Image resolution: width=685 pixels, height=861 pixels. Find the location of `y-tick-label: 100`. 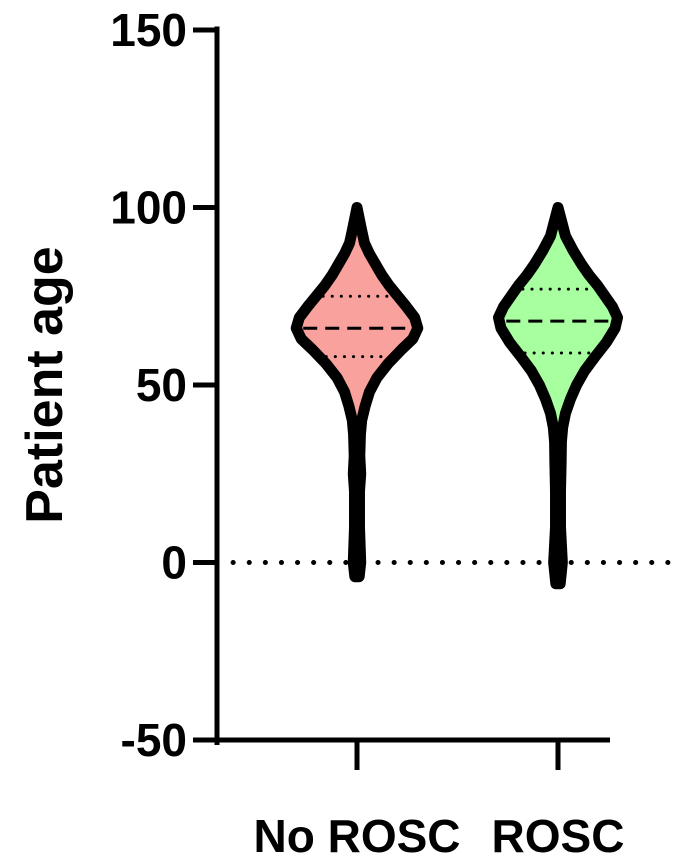

y-tick-label: 100 is located at coordinates (148, 208).